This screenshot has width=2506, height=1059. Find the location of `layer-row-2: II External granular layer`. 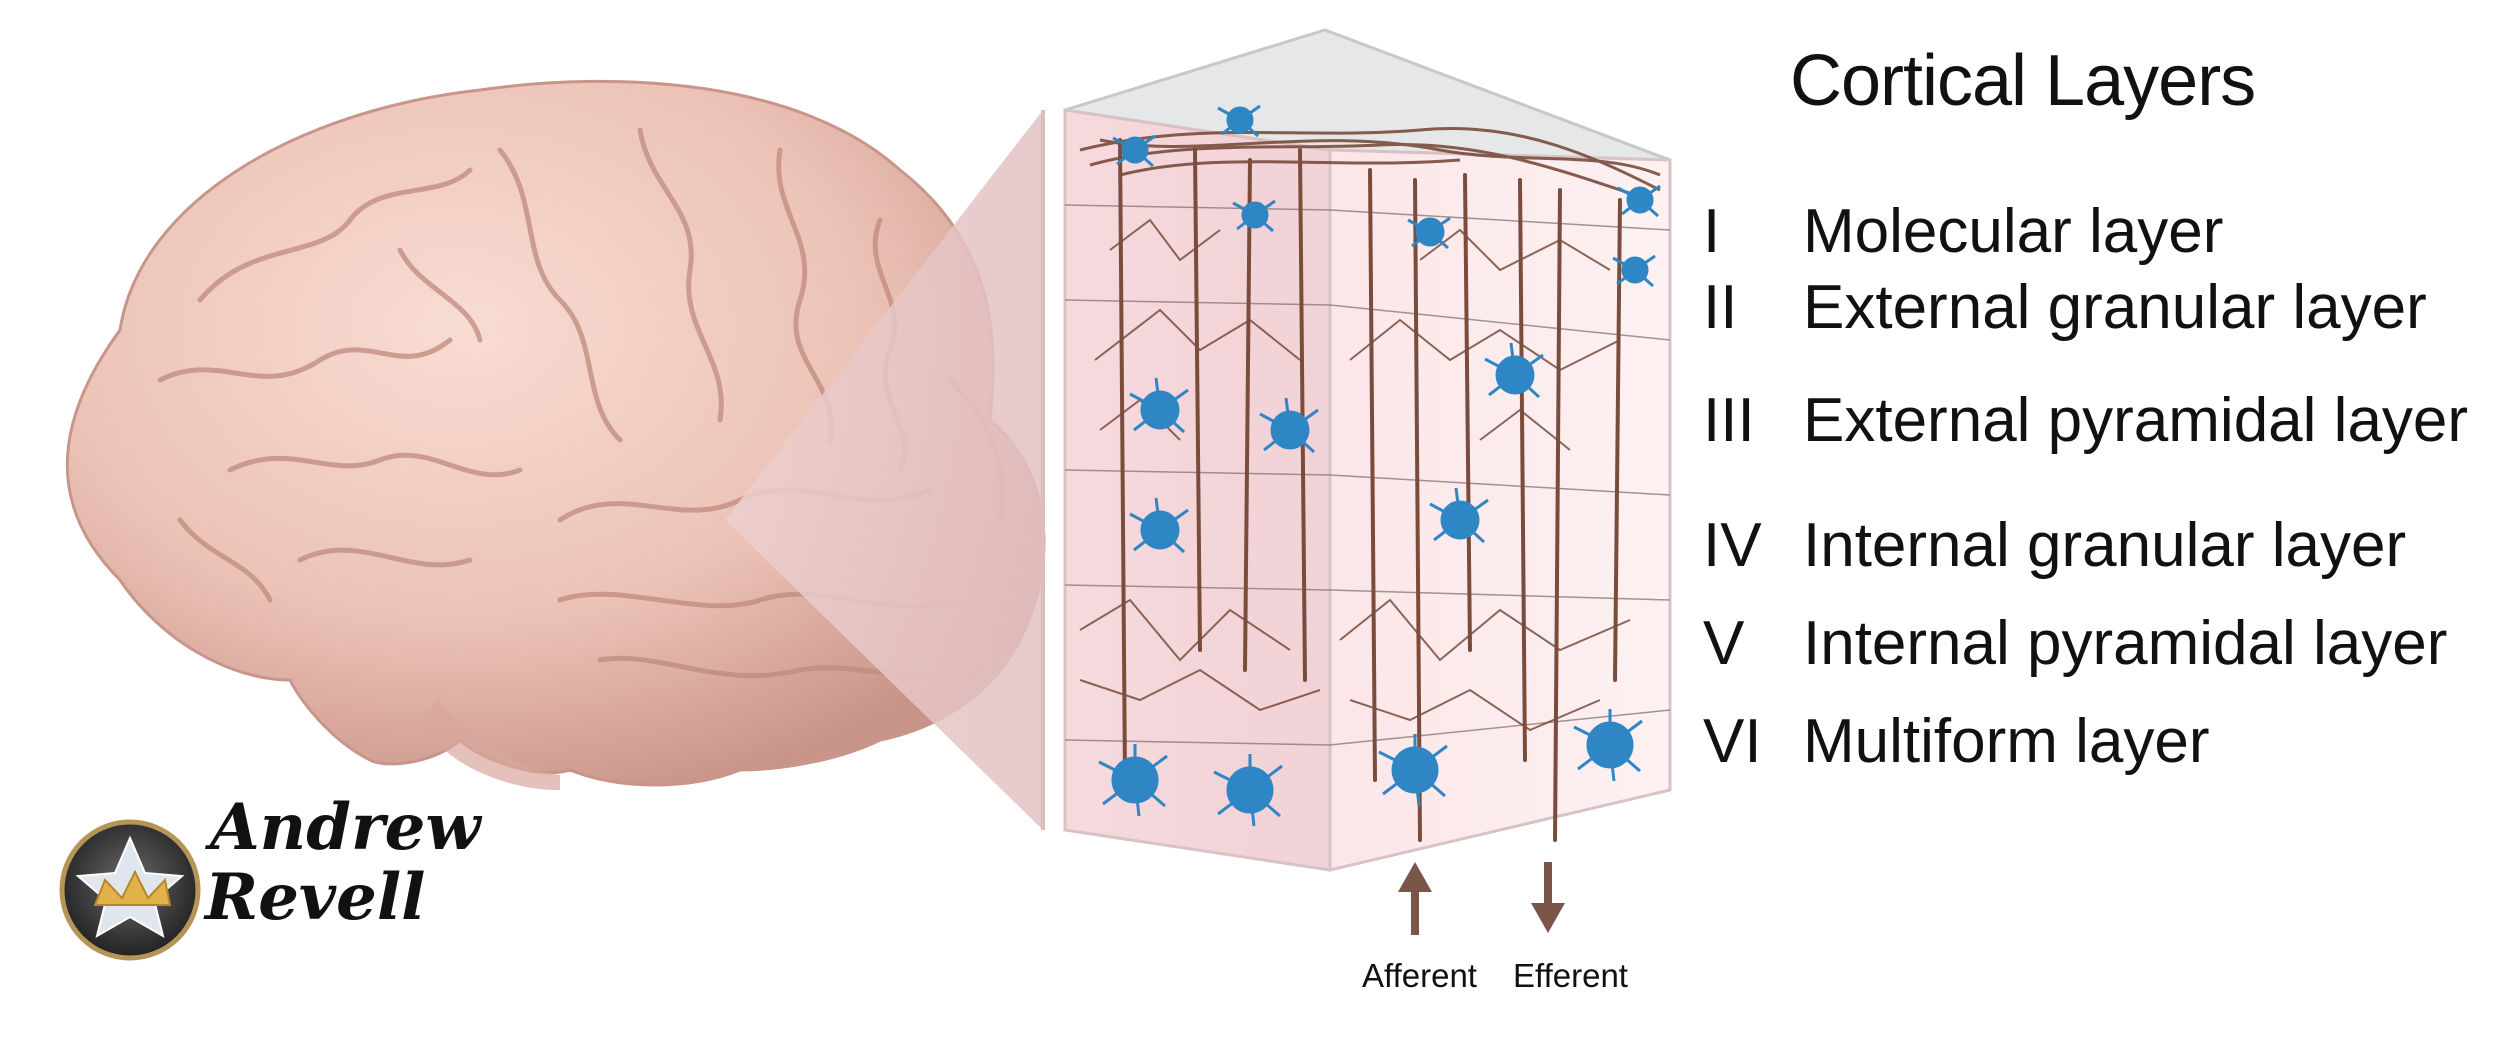

layer-row-2: II External granular layer is located at coordinates (2065, 307).